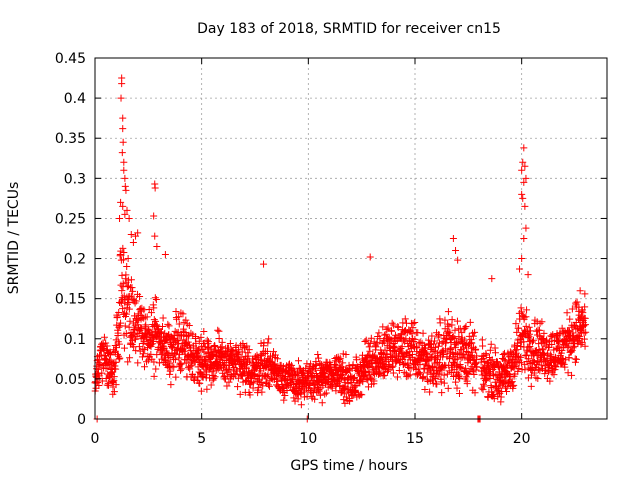 This screenshot has width=640, height=480. What do you see at coordinates (70, 380) in the screenshot?
I see `y-tick-label: 0.05` at bounding box center [70, 380].